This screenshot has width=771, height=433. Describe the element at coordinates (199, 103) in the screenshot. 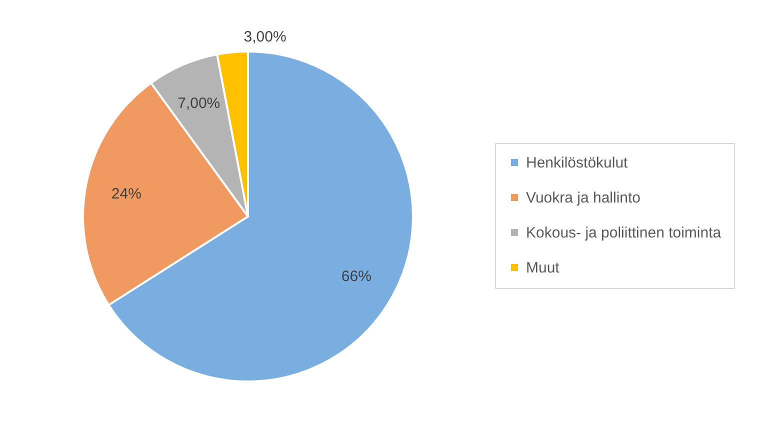

I see `data-label: 7,00%` at that location.